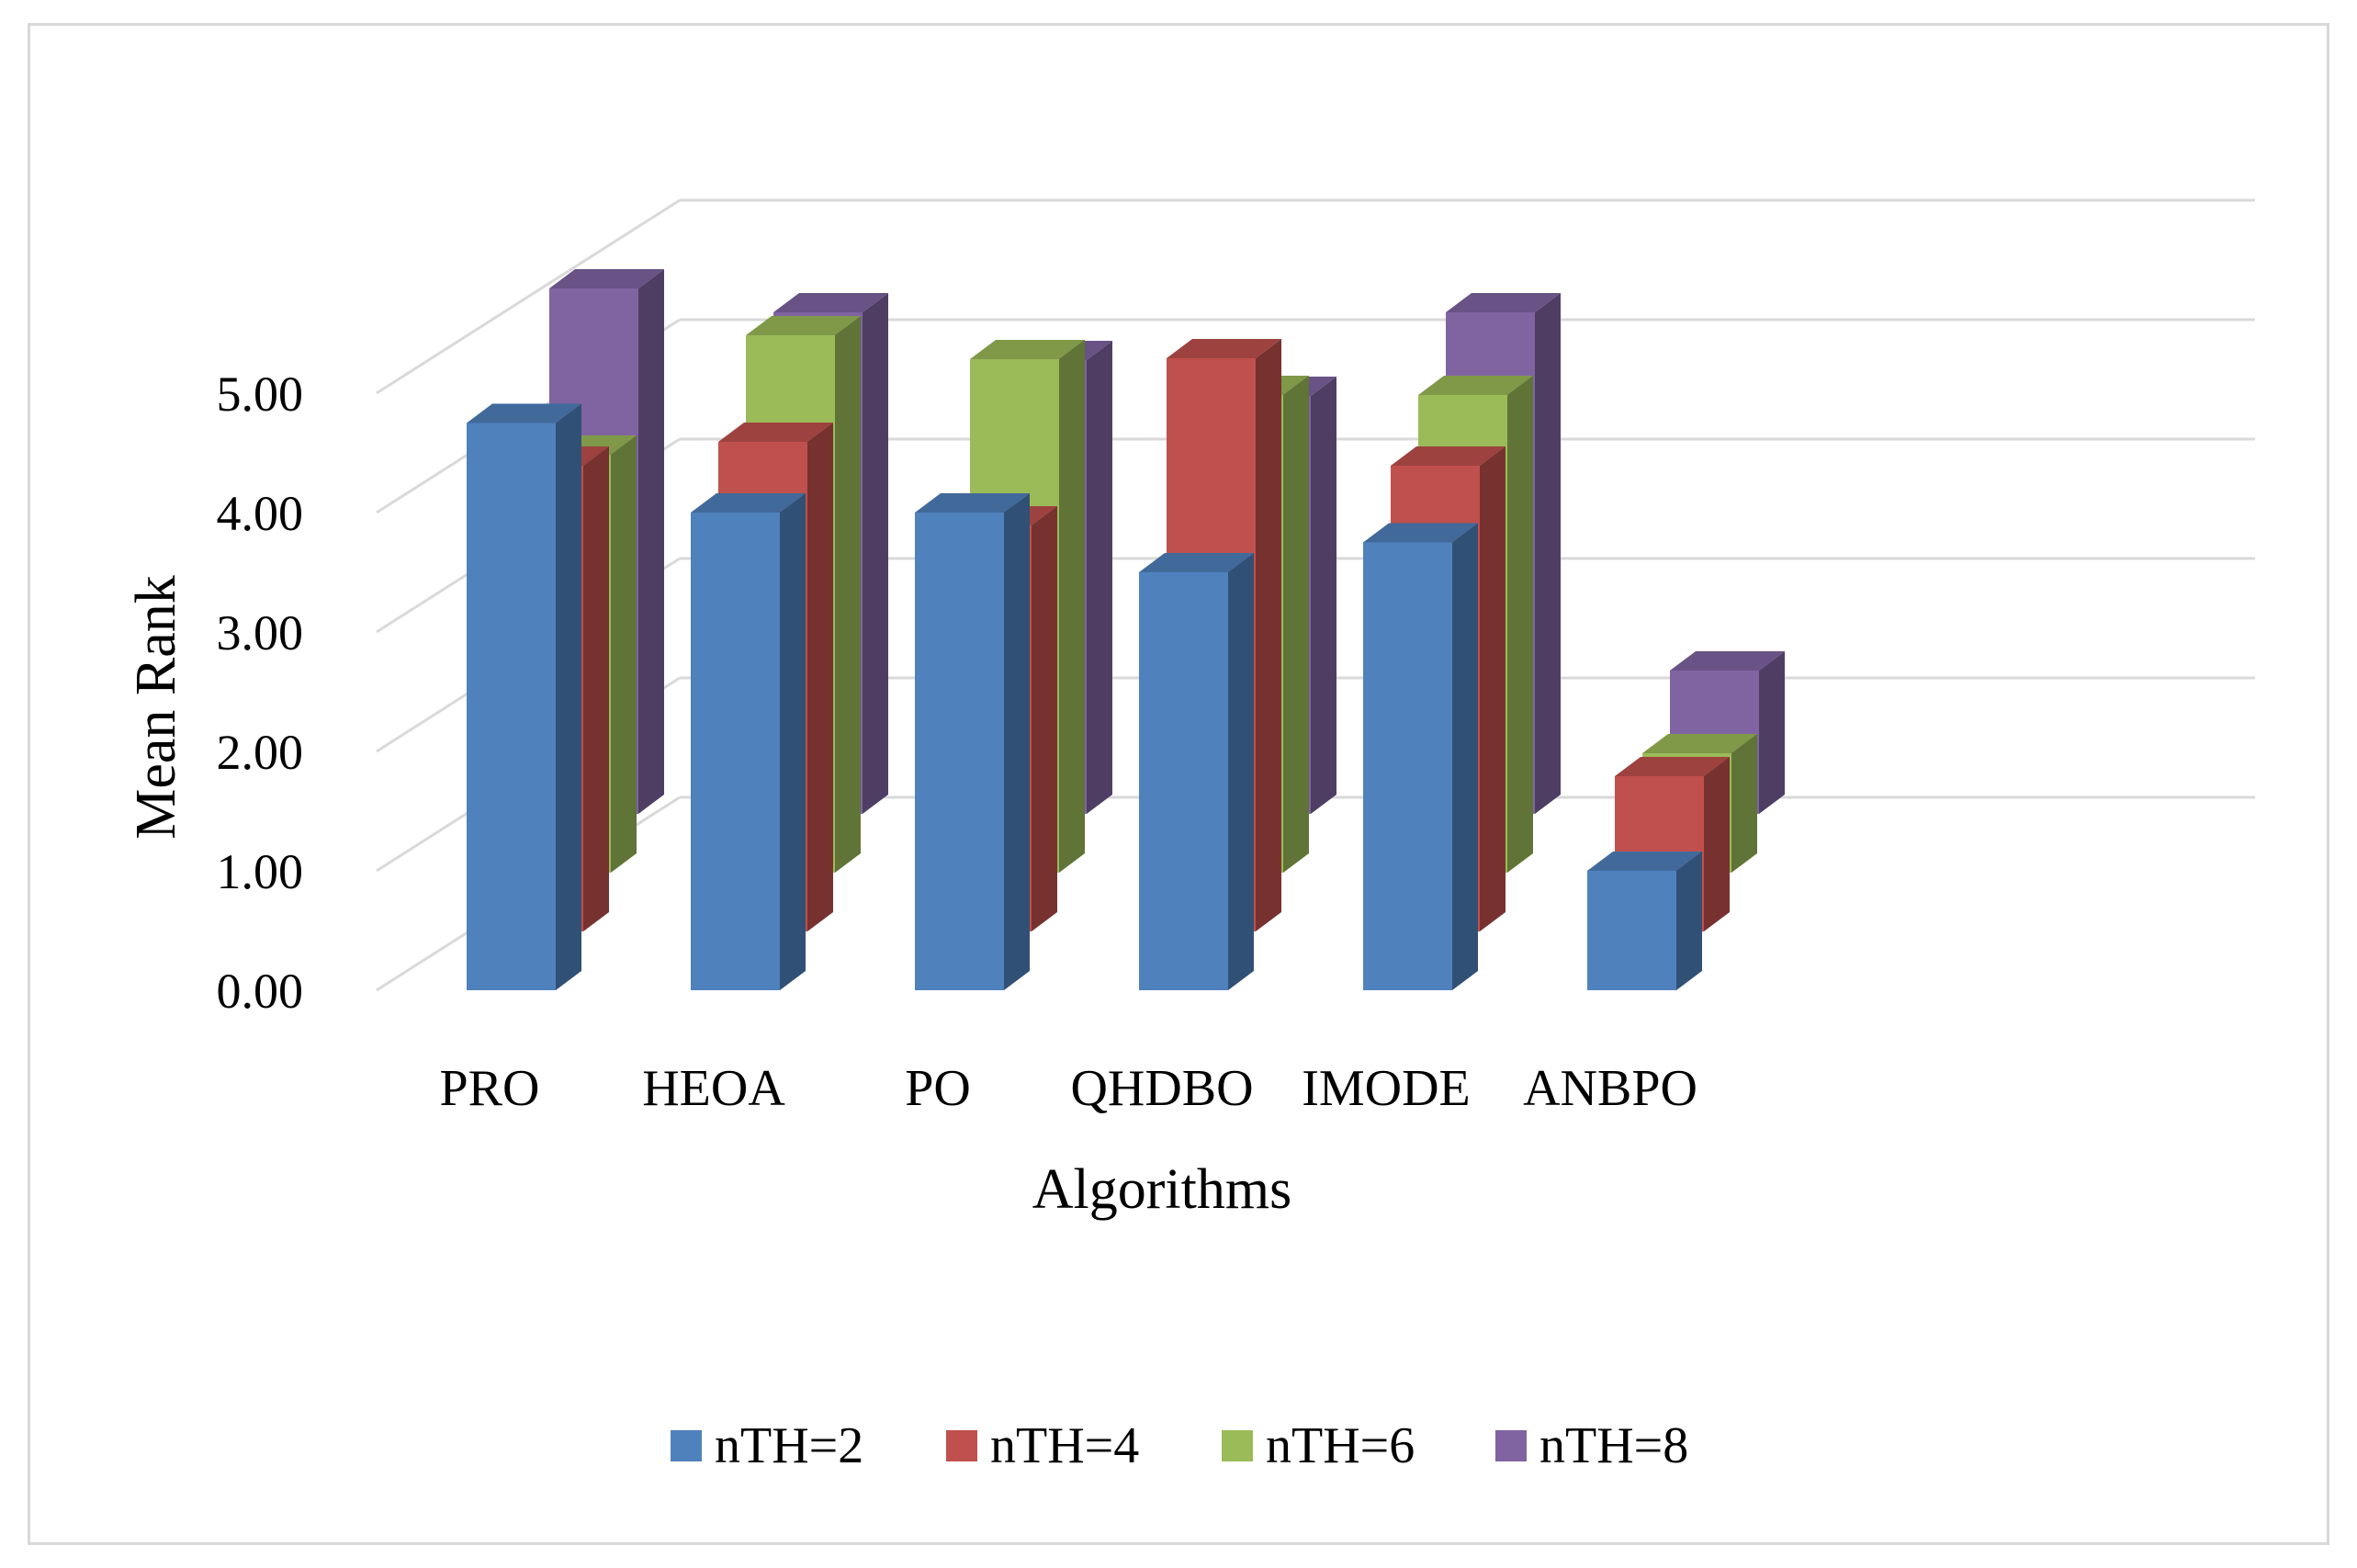 The height and width of the screenshot is (1568, 2357). What do you see at coordinates (260, 753) in the screenshot?
I see `y-tick-label: 2.00` at bounding box center [260, 753].